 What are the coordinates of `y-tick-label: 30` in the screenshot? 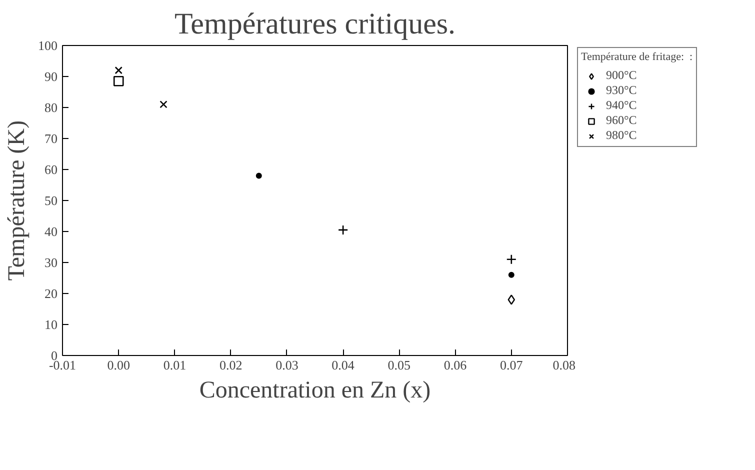 It's located at (51, 262).